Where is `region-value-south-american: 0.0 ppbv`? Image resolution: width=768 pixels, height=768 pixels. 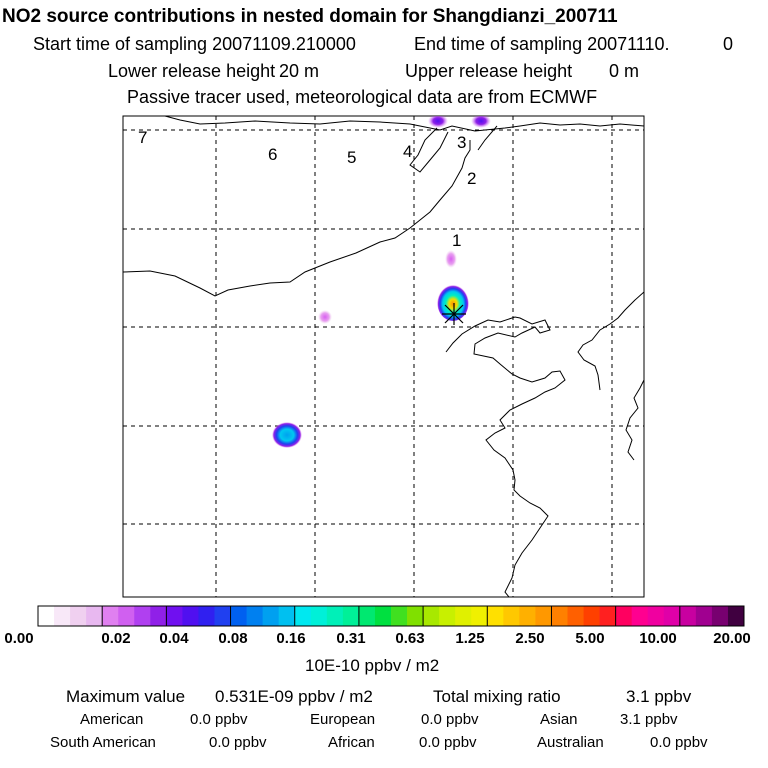 region-value-south-american: 0.0 ppbv is located at coordinates (238, 742).